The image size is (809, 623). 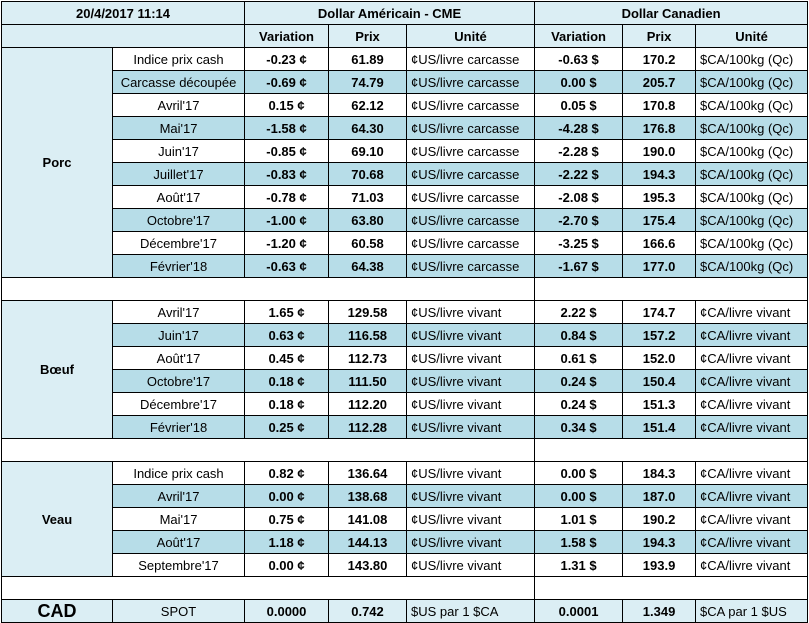 I want to click on cad-price-value: 193.9, so click(x=659, y=565).